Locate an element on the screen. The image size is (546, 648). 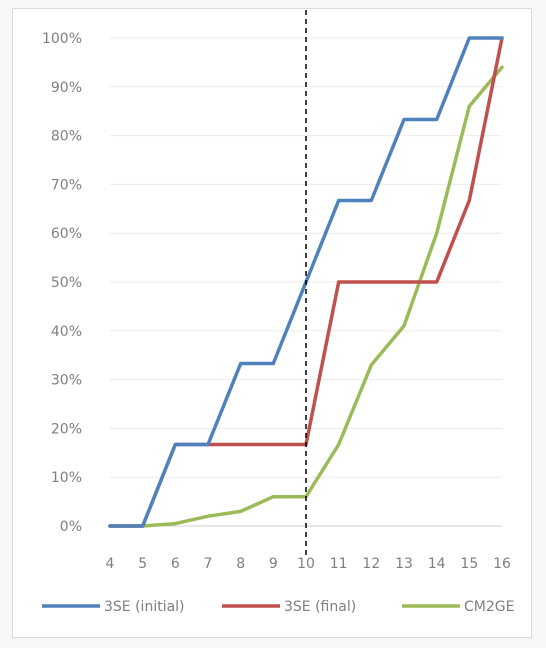
legend-label: 3SE (initial) is located at coordinates (144, 607).